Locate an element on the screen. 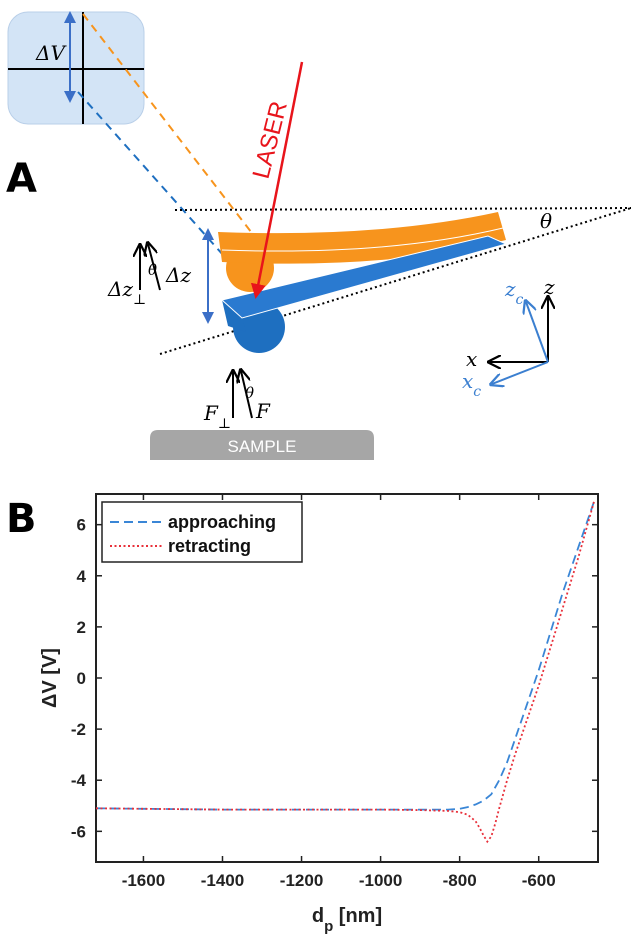 The height and width of the screenshot is (936, 631). x-tick-label: -1000 is located at coordinates (380, 880).